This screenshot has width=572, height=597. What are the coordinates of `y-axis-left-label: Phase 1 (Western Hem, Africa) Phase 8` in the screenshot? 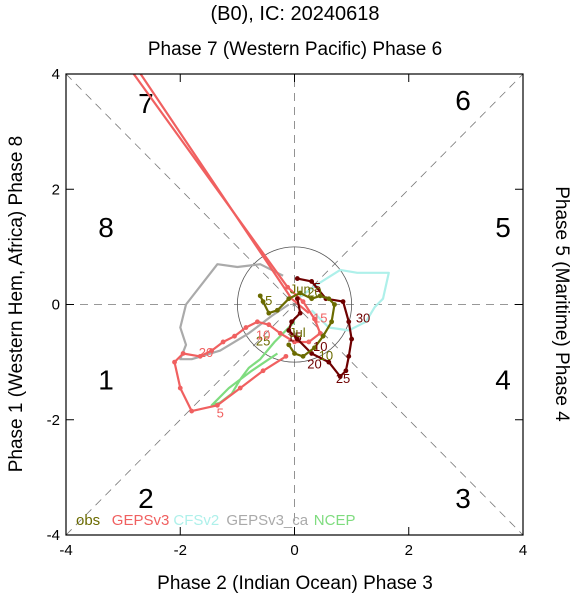 It's located at (16, 304).